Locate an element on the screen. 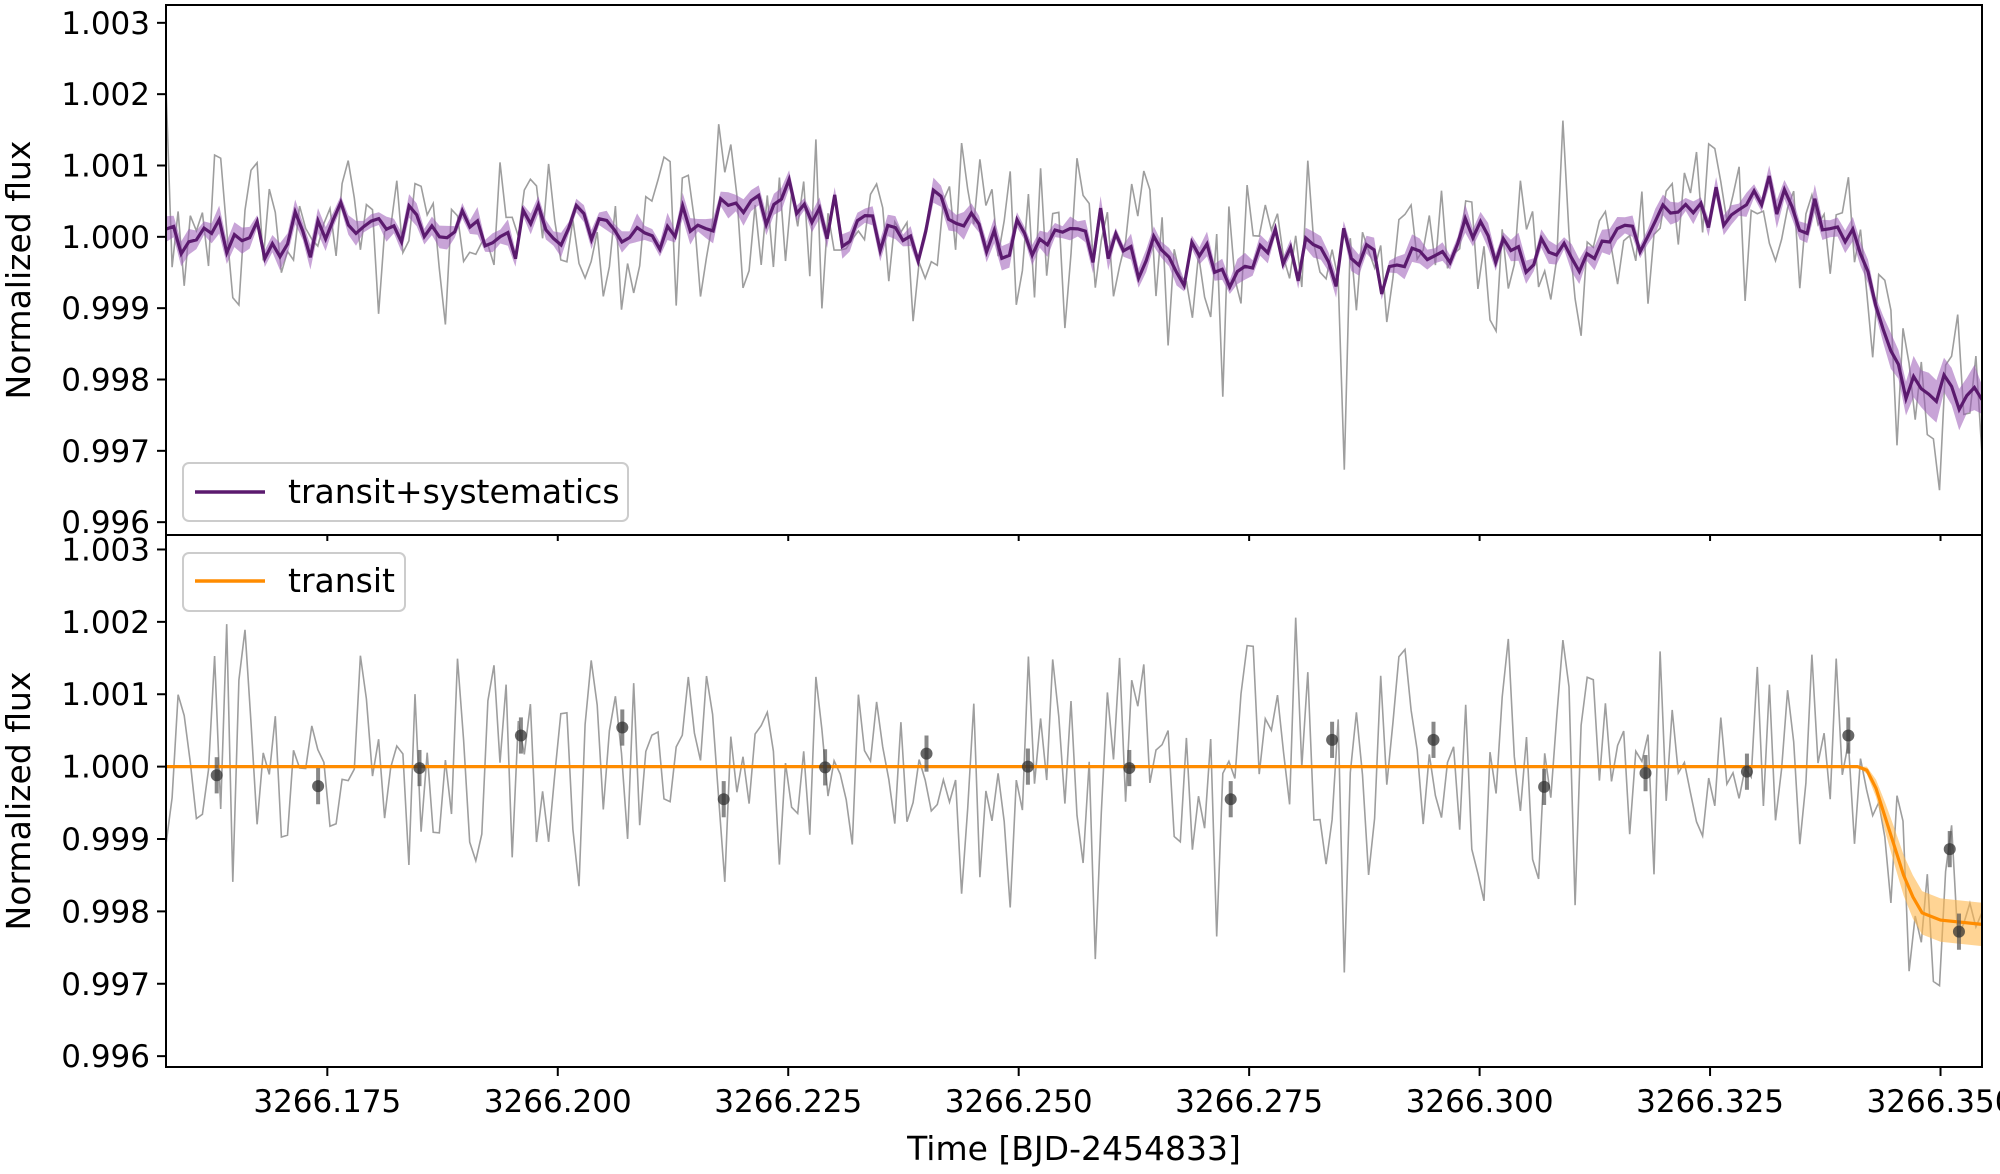 The width and height of the screenshot is (2000, 1174). legend-label: transit+systematics is located at coordinates (454, 491).